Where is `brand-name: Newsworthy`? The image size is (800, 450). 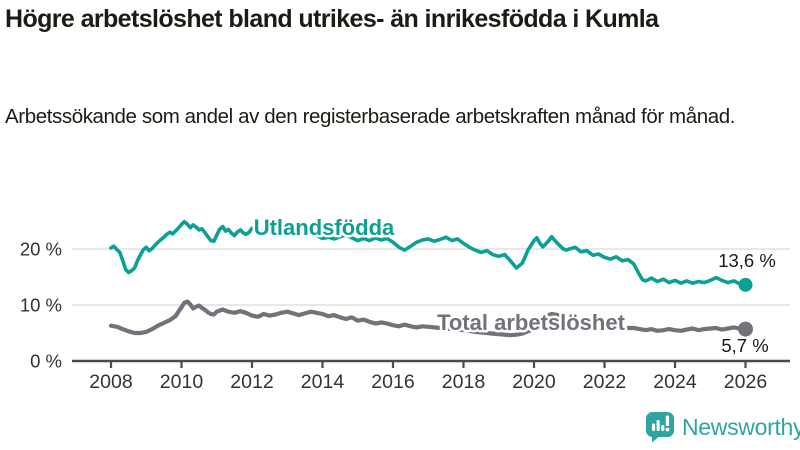
brand-name: Newsworthy is located at coordinates (741, 426).